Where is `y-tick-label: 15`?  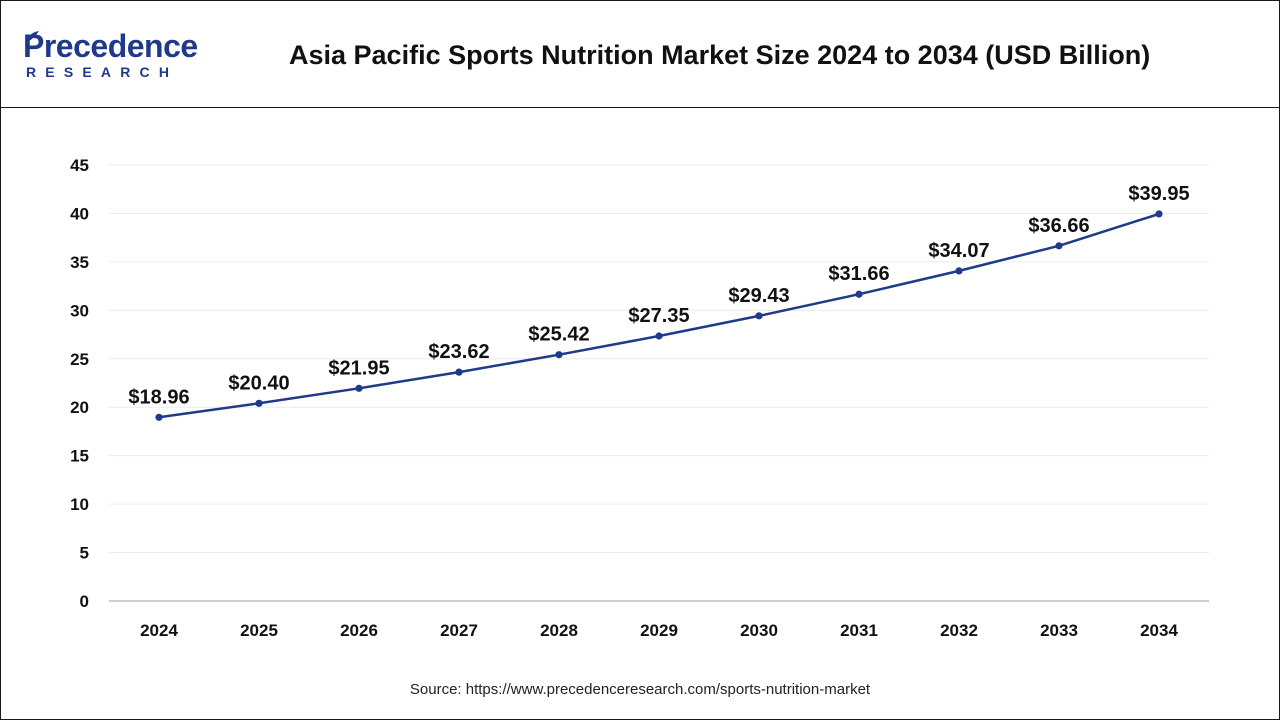
y-tick-label: 15 is located at coordinates (79, 456).